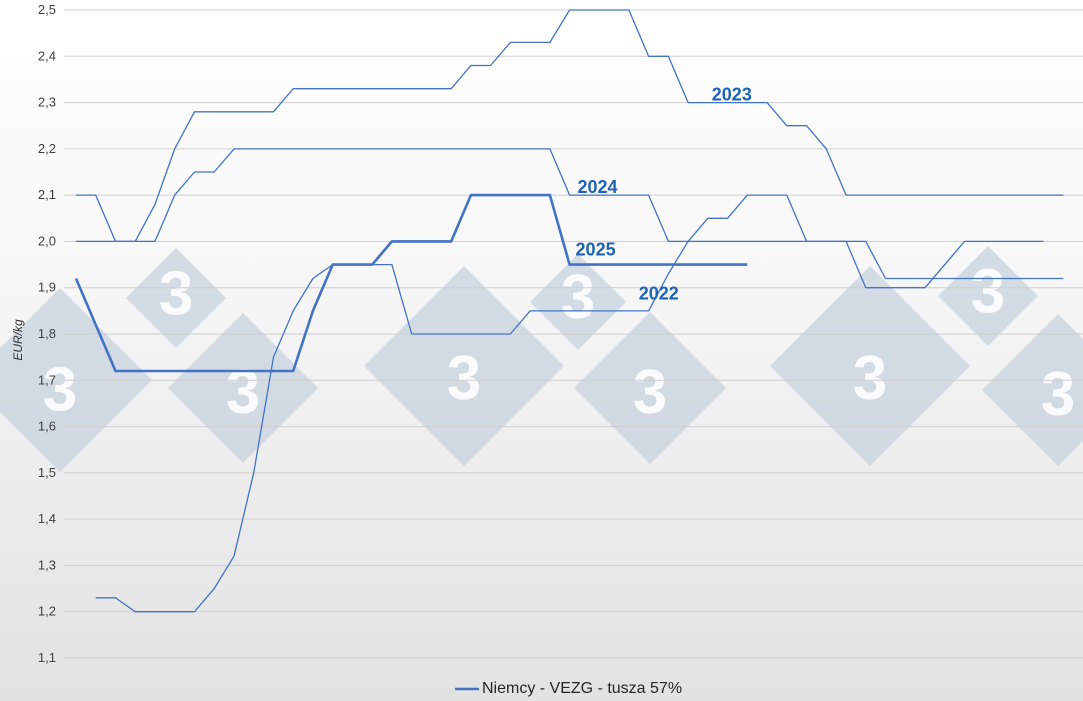  What do you see at coordinates (598, 187) in the screenshot?
I see `series-label-2024: 2024` at bounding box center [598, 187].